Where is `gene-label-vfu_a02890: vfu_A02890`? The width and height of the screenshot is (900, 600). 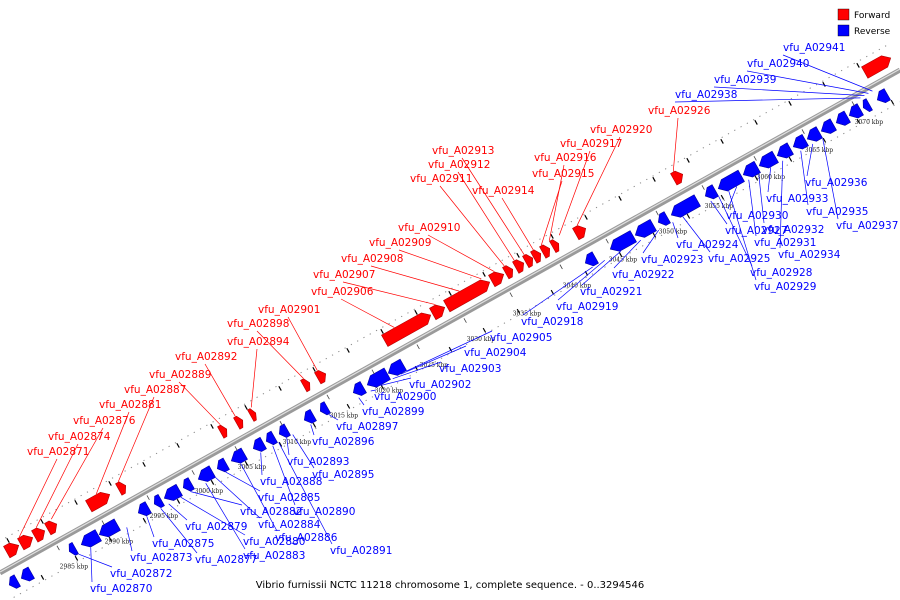
gene-label-vfu_a02890: vfu_A02890 is located at coordinates (324, 512).